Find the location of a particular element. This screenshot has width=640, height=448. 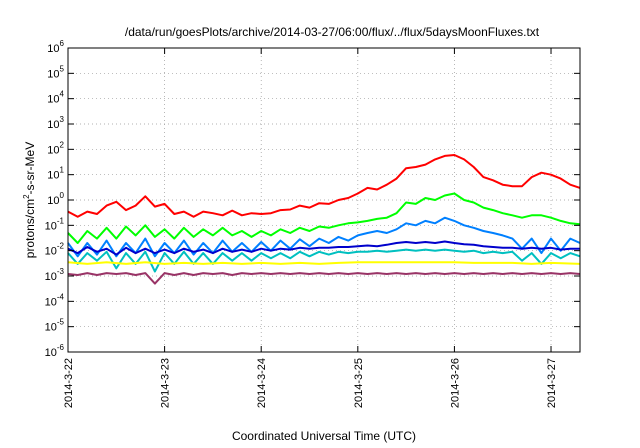

y-tick-exponent: -2 is located at coordinates (61, 246).